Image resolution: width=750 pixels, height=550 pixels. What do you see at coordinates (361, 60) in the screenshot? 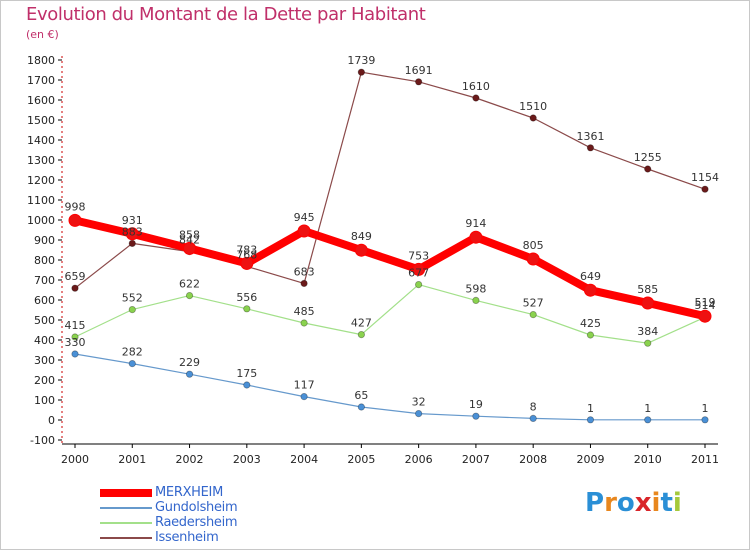
I see `data-label-issenheim: 1739` at bounding box center [361, 60].